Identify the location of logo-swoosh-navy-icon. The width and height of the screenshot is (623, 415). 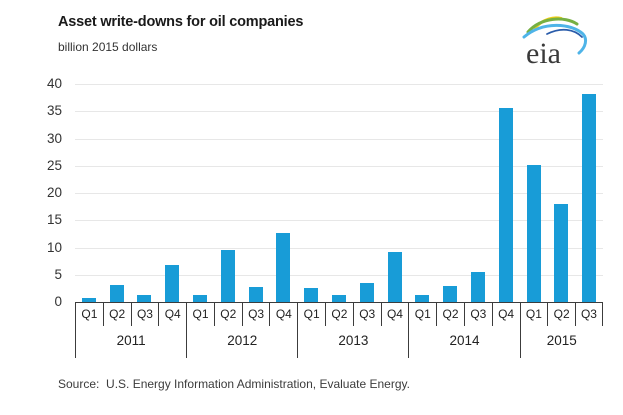
(564, 33).